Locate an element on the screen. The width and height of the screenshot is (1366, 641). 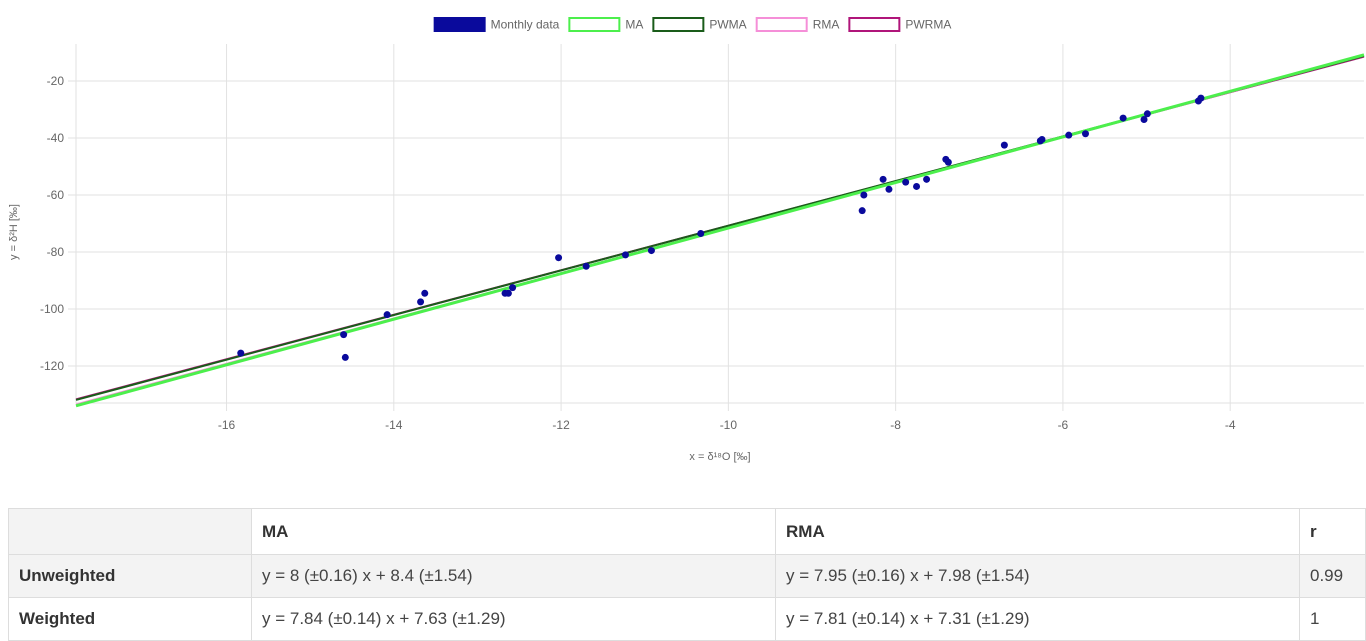
legend-item-pwrma: PWRMA is located at coordinates (899, 24).